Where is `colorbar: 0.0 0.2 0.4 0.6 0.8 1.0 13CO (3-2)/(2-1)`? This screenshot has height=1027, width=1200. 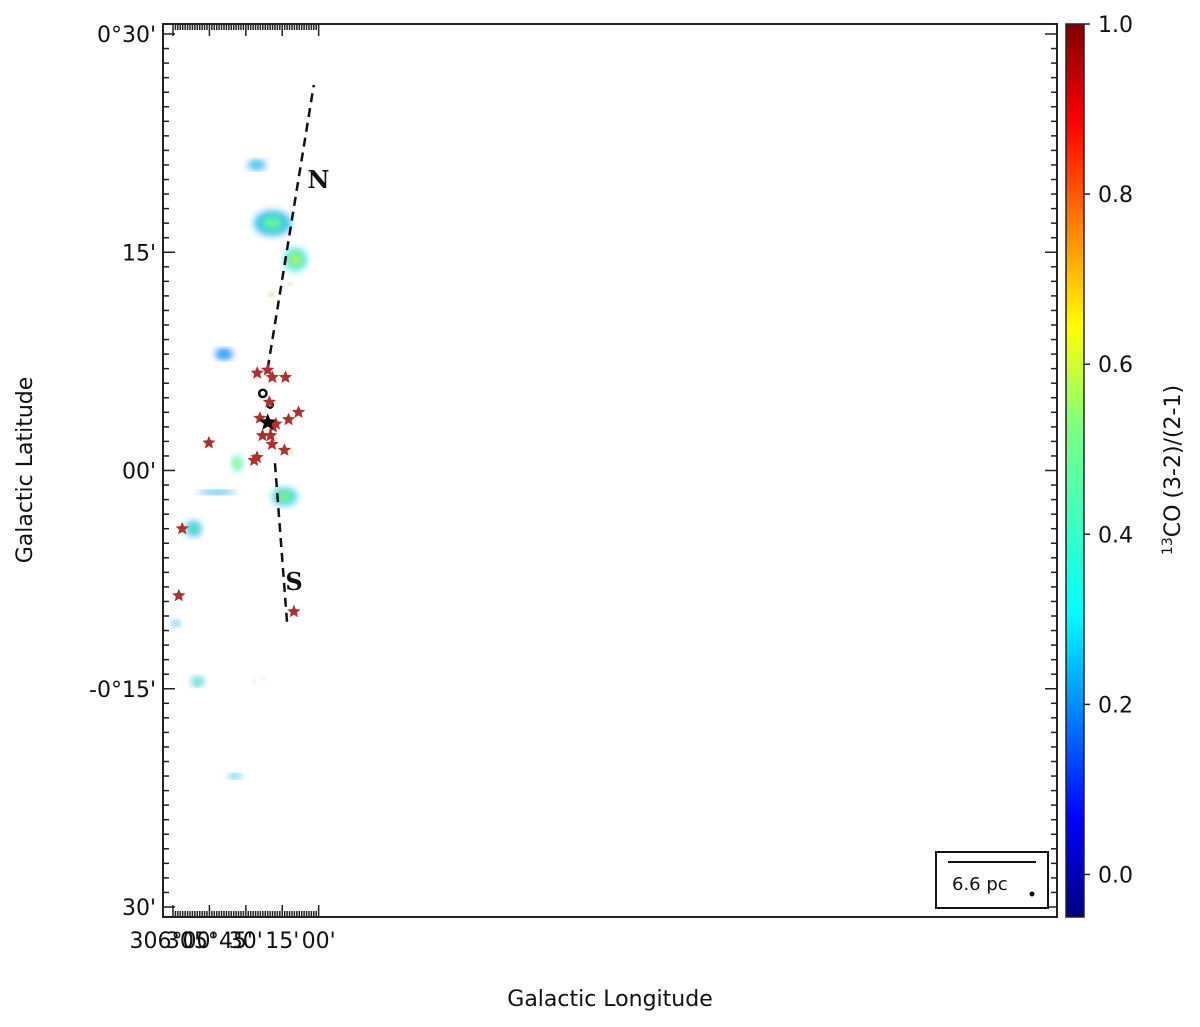 colorbar: 0.0 0.2 0.4 0.6 0.8 1.0 13CO (3-2)/(2-1) is located at coordinates (1125, 465).